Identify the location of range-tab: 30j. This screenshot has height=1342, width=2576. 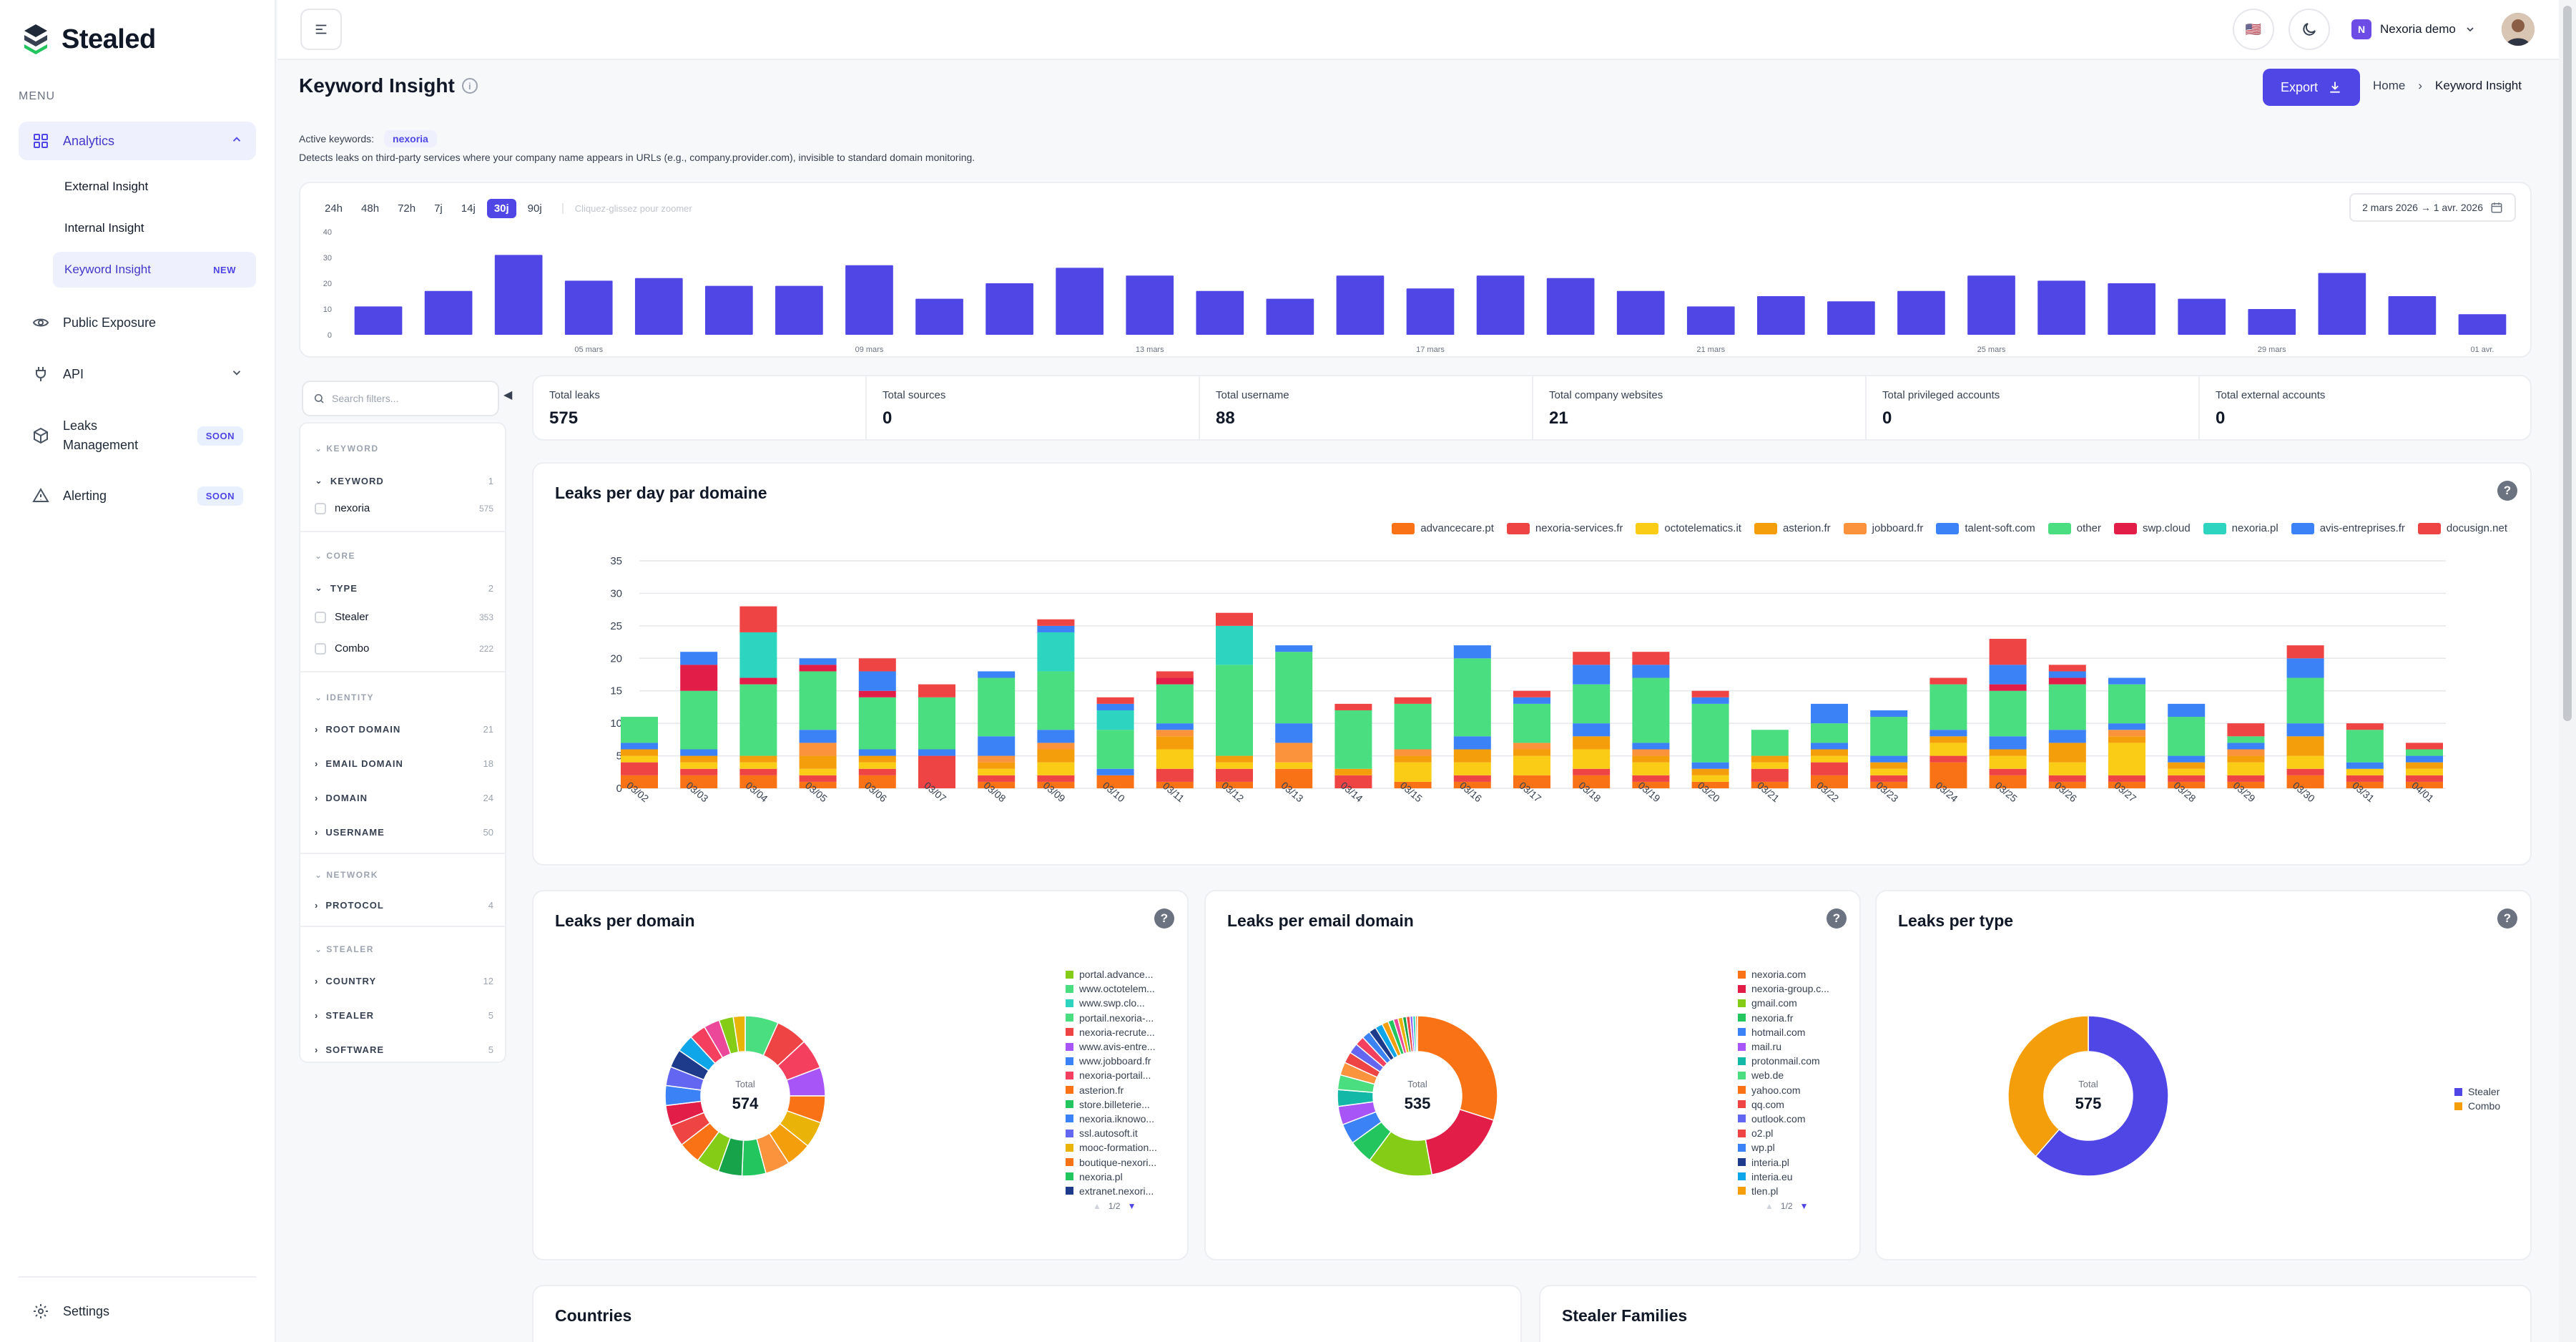
(501, 208).